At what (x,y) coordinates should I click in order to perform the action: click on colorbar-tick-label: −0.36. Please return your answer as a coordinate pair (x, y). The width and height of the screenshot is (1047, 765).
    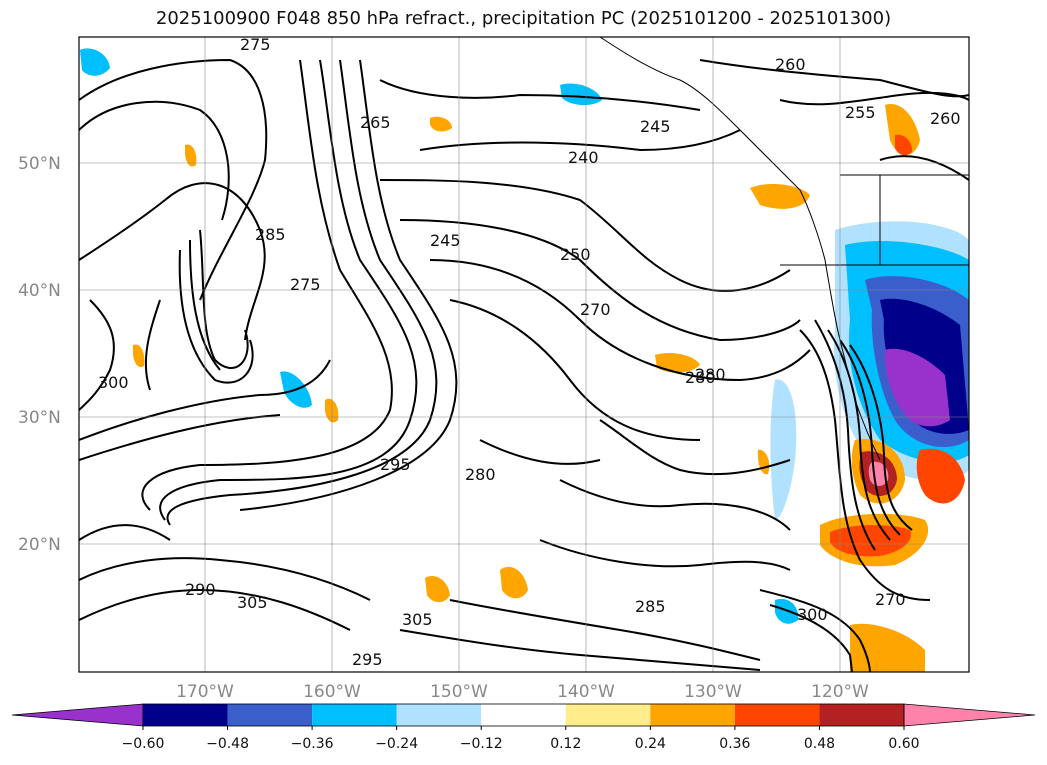
    Looking at the image, I should click on (312, 744).